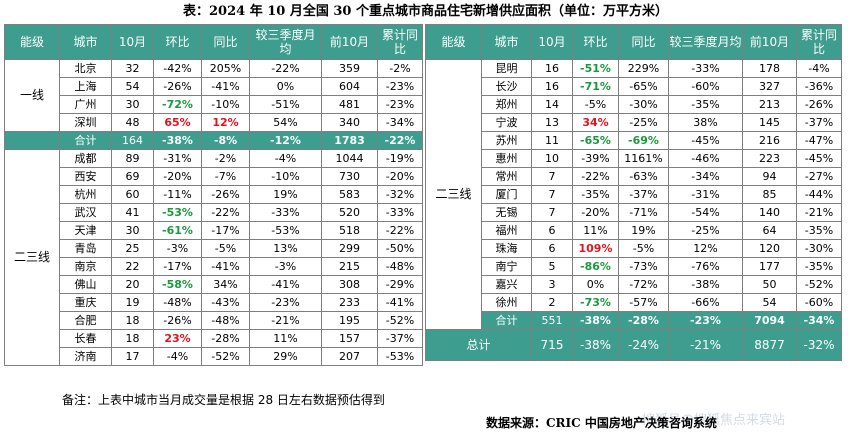 This screenshot has width=851, height=437. What do you see at coordinates (349, 122) in the screenshot?
I see `ytd-cell: 340` at bounding box center [349, 122].